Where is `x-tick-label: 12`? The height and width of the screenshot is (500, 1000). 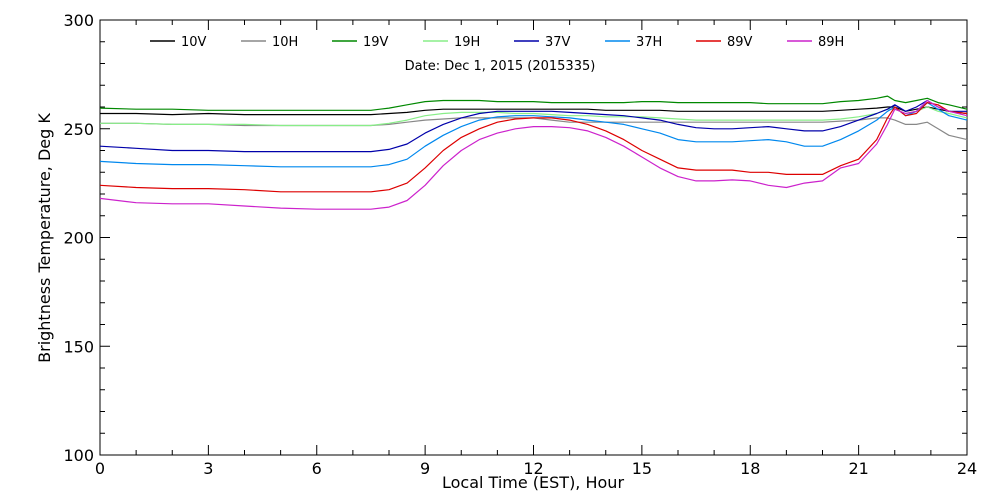 x-tick-label: 12 is located at coordinates (533, 468).